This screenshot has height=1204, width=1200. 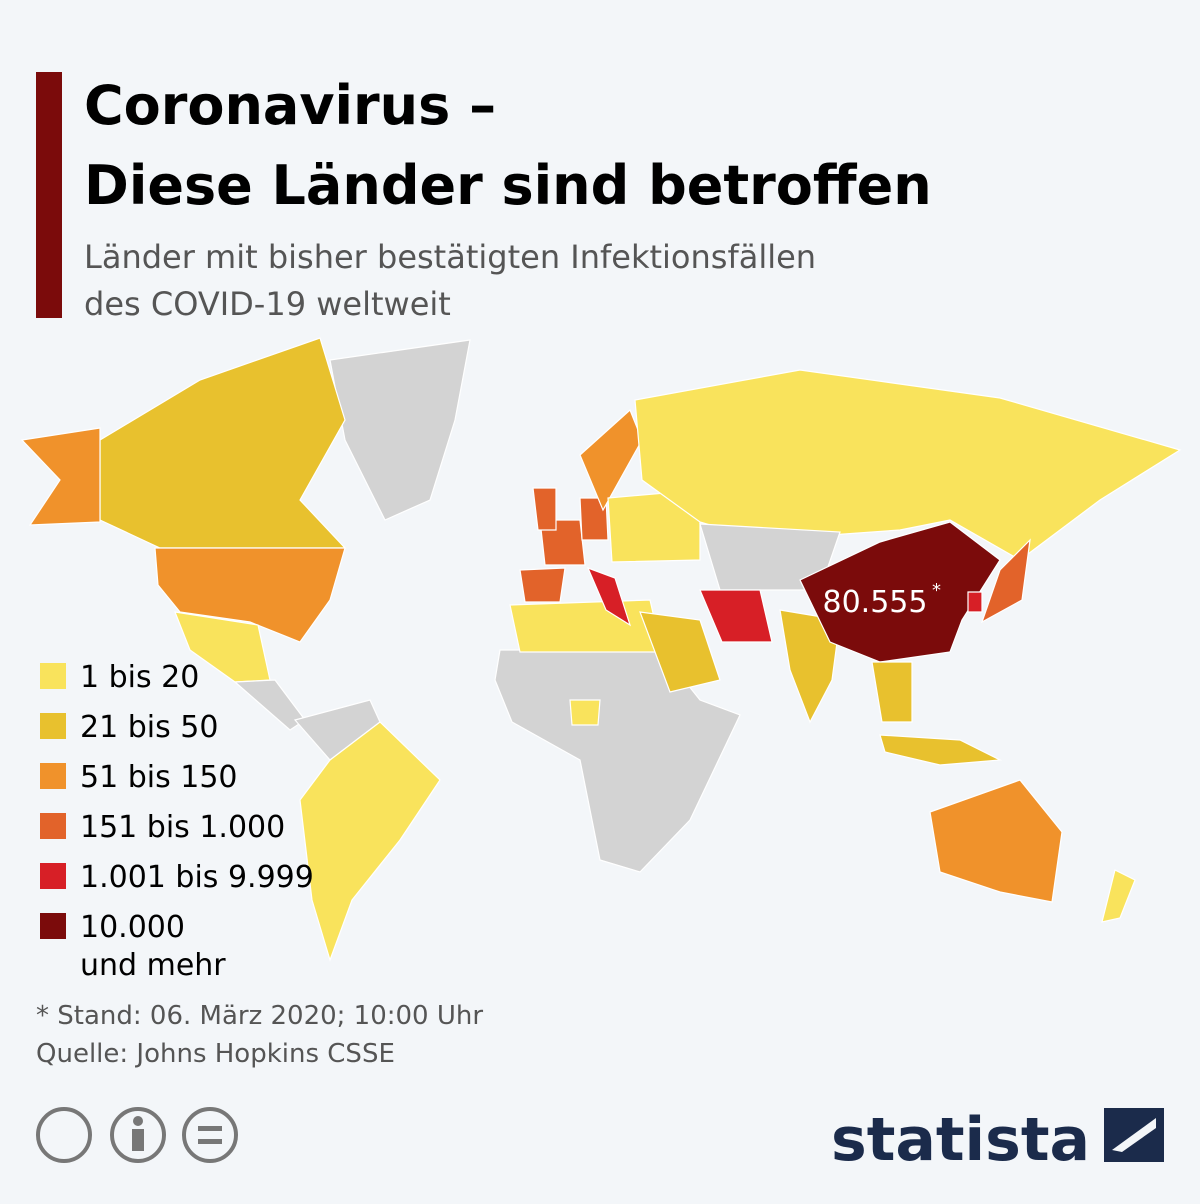 I want to click on north-africa, so click(x=586, y=626).